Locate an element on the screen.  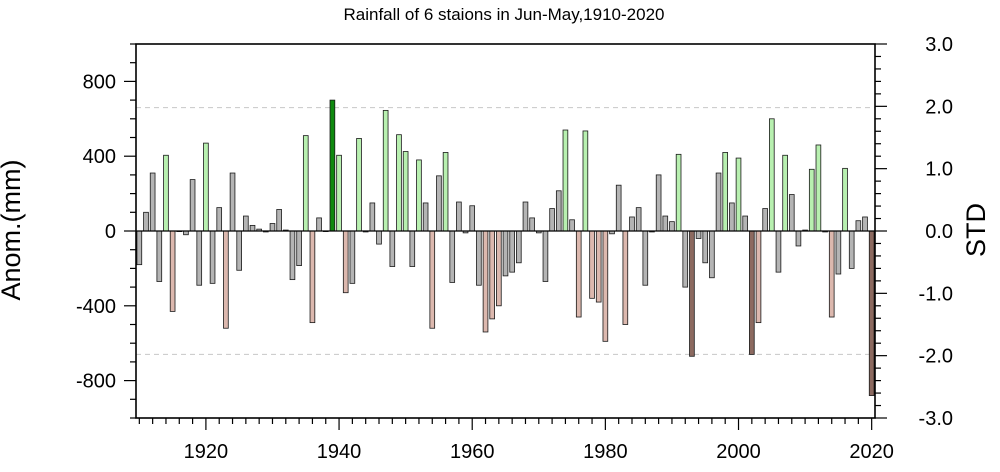
x-tick-label: 1980 is located at coordinates (605, 452).